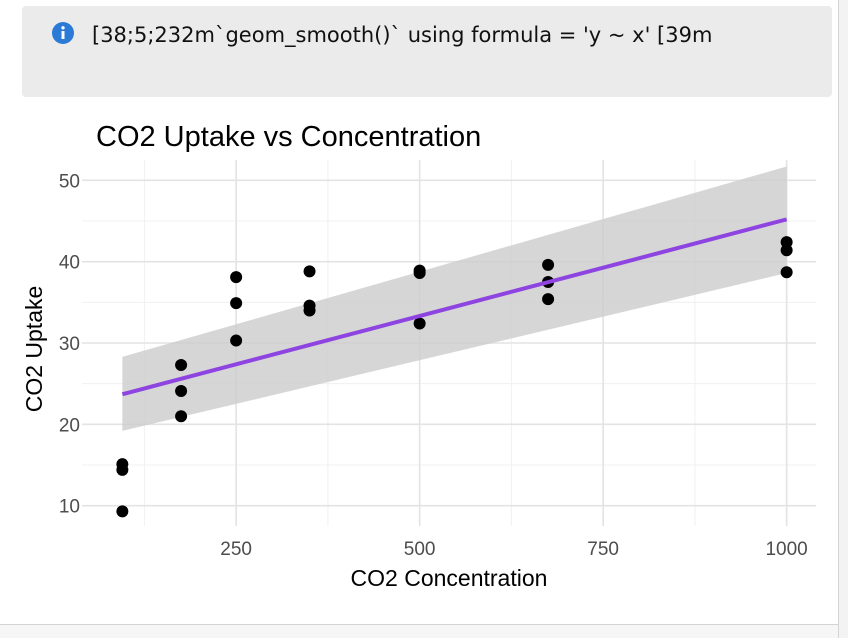 Image resolution: width=848 pixels, height=638 pixels. What do you see at coordinates (786, 549) in the screenshot?
I see `x-tick-label: 1000` at bounding box center [786, 549].